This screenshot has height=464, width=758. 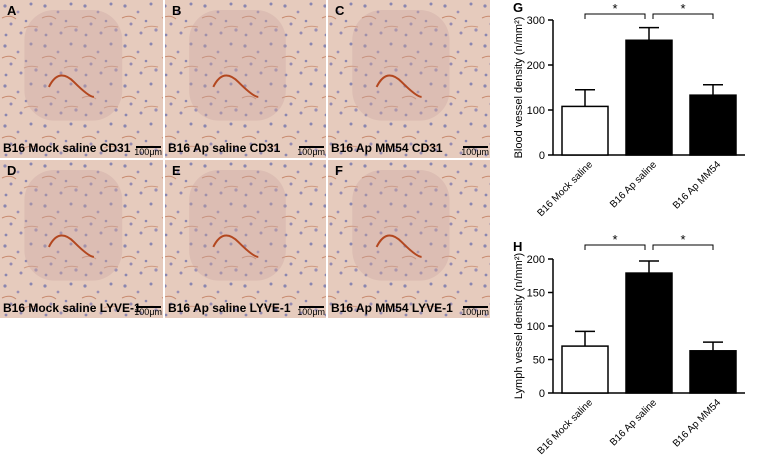 I want to click on panel-letter: C, so click(x=340, y=10).